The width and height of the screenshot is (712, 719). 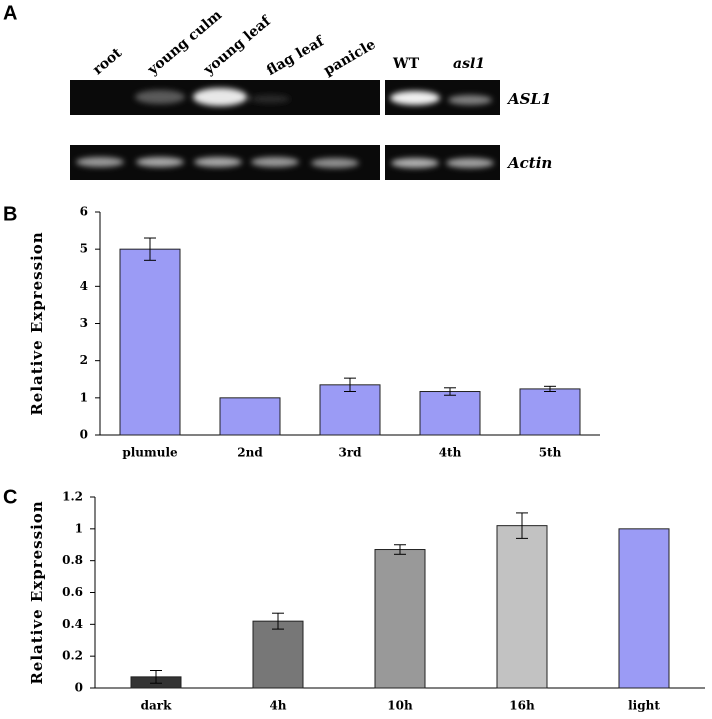 I want to click on lane-label: root, so click(x=108, y=62).